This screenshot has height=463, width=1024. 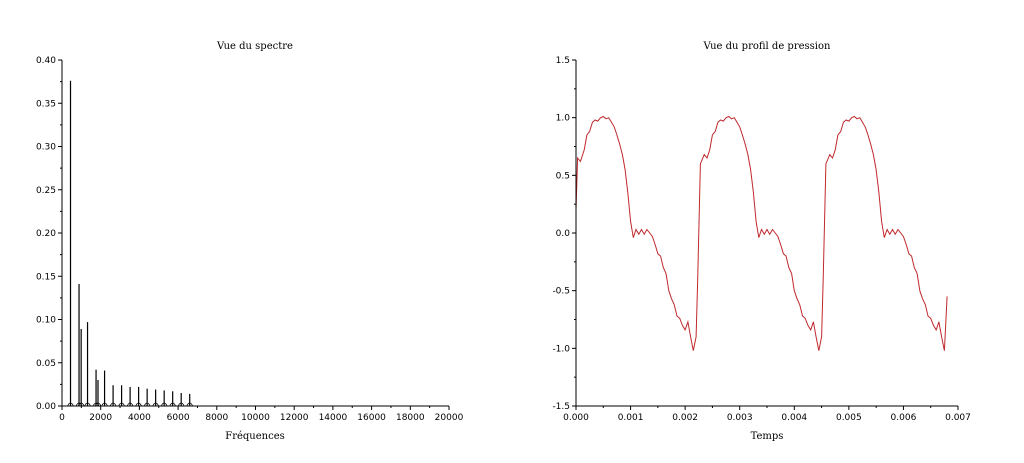 What do you see at coordinates (255, 418) in the screenshot?
I see `spectrum-x-tick-label: 10000` at bounding box center [255, 418].